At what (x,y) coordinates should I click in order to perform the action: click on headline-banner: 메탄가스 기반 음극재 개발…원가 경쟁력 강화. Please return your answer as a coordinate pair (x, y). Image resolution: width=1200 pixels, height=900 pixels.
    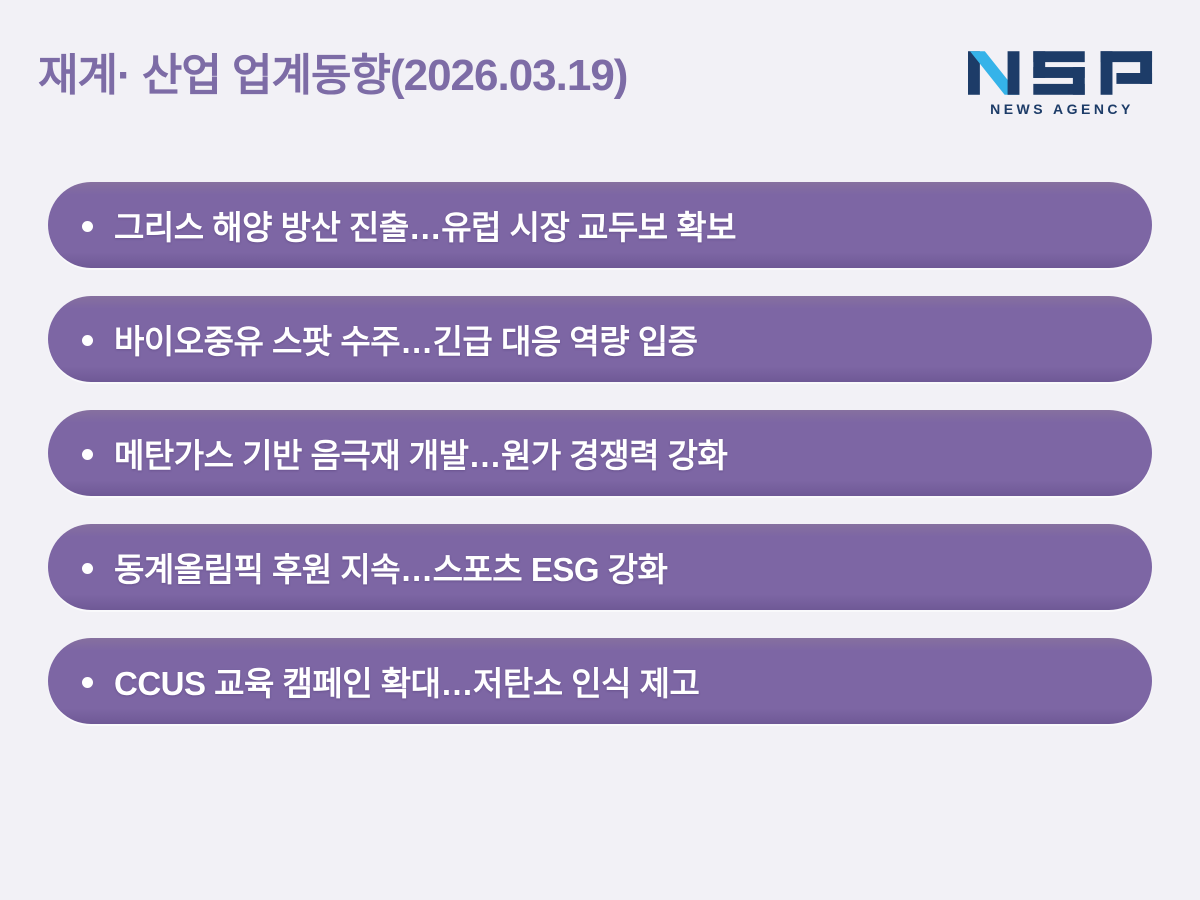
    Looking at the image, I should click on (600, 453).